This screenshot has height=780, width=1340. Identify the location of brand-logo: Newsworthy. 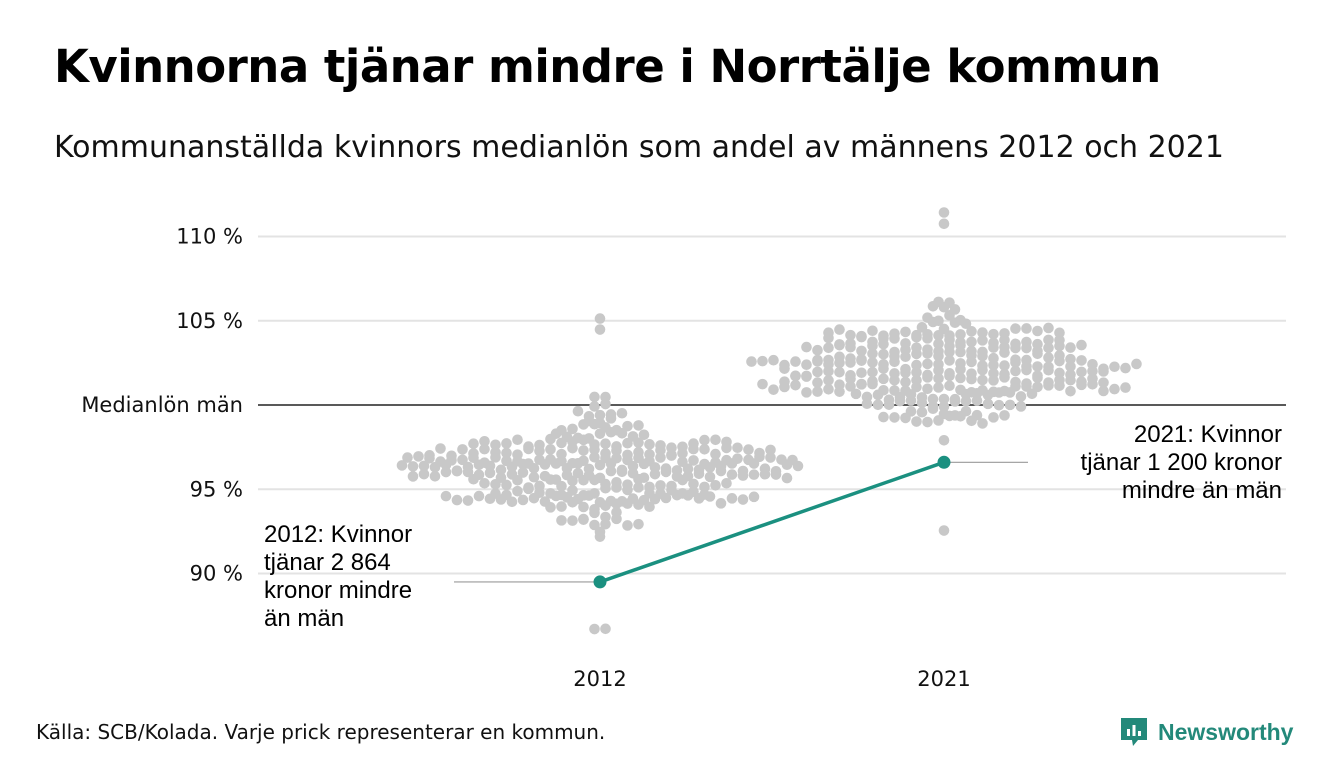
(1205, 732).